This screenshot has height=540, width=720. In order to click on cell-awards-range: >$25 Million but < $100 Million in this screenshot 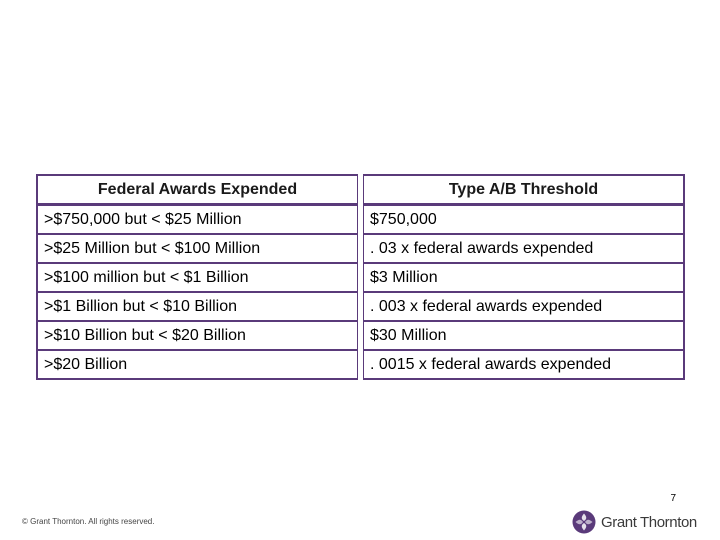, I will do `click(197, 248)`.